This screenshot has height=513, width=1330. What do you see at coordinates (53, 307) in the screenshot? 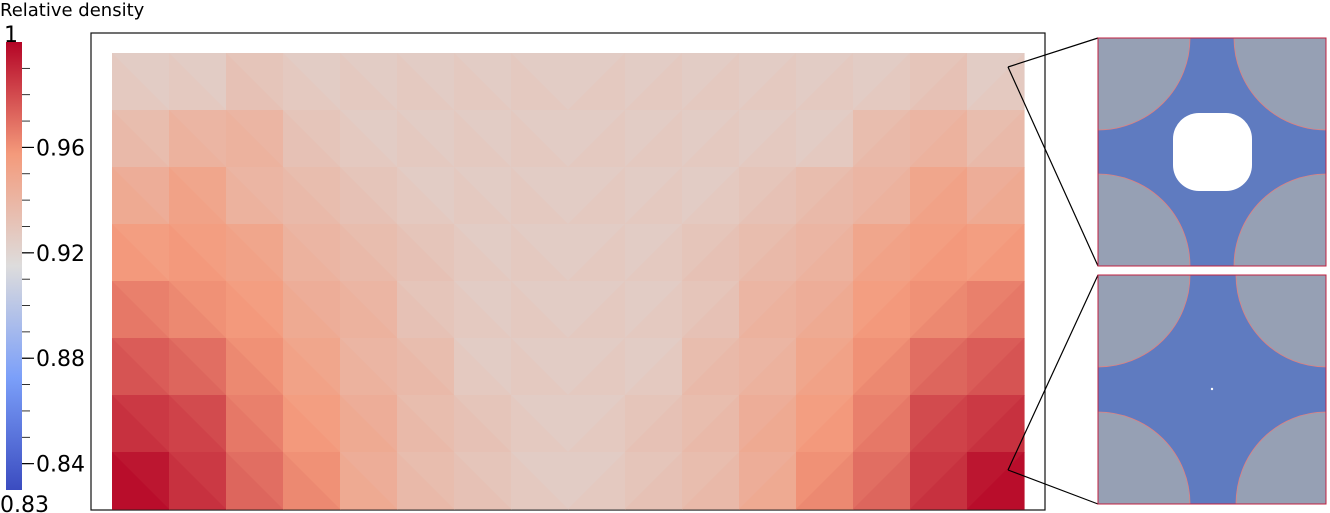
I see `colorbar-major-ticks: 0.96 0.92 0.88 0.84` at bounding box center [53, 307].